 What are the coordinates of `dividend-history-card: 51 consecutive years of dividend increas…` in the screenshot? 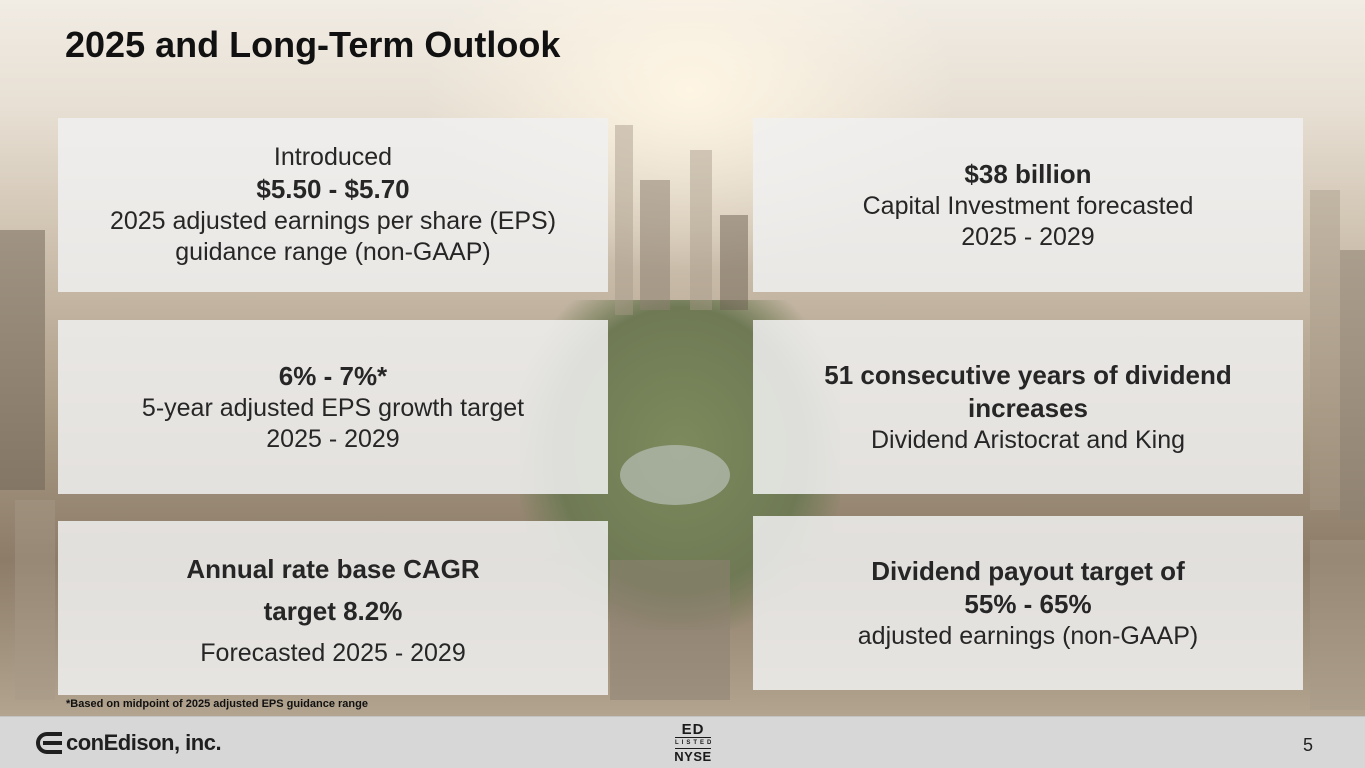 It's located at (1028, 407).